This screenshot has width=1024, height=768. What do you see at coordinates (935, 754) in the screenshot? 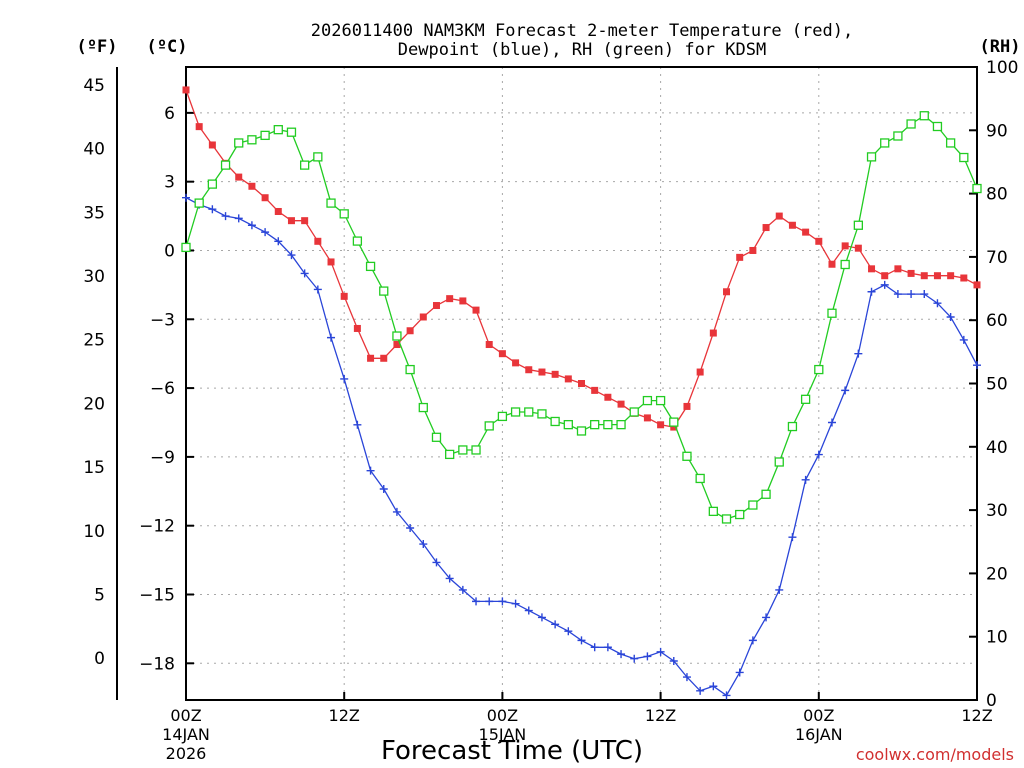
I see `credit-text: coolwx.com/models` at bounding box center [935, 754].